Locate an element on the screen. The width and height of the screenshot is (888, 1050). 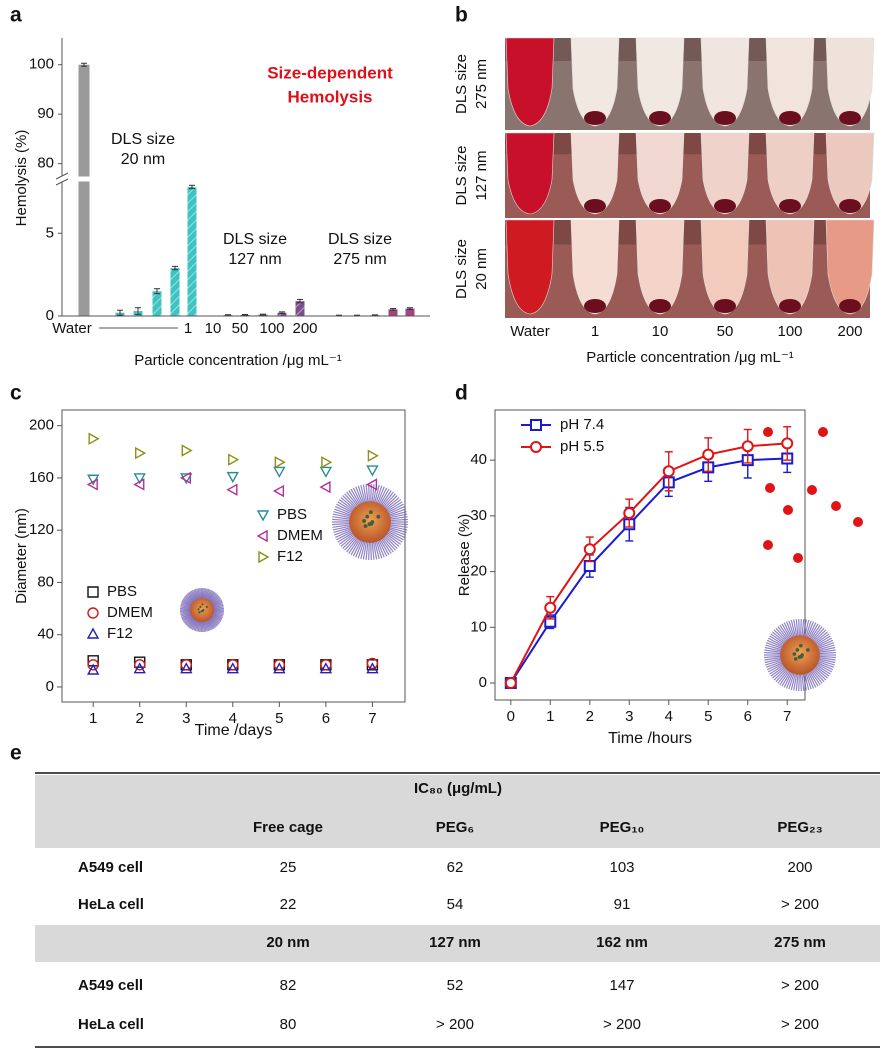
y-tick-label: 80 is located at coordinates (45, 581).